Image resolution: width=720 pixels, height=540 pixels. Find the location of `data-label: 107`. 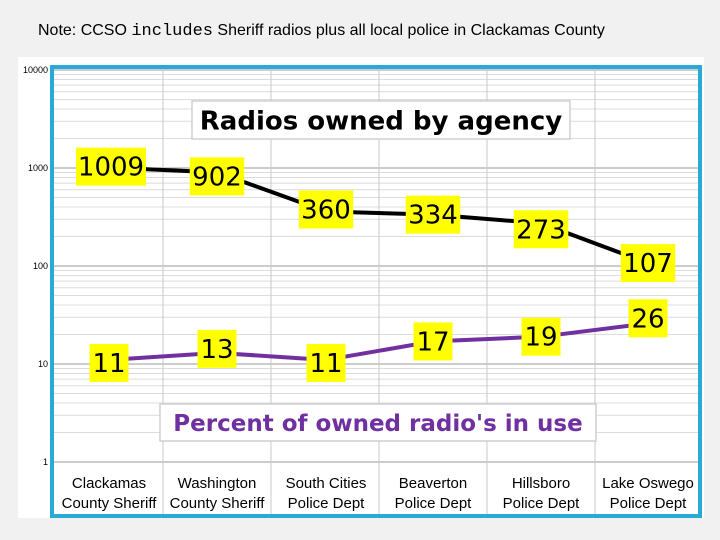

data-label: 107 is located at coordinates (648, 264).